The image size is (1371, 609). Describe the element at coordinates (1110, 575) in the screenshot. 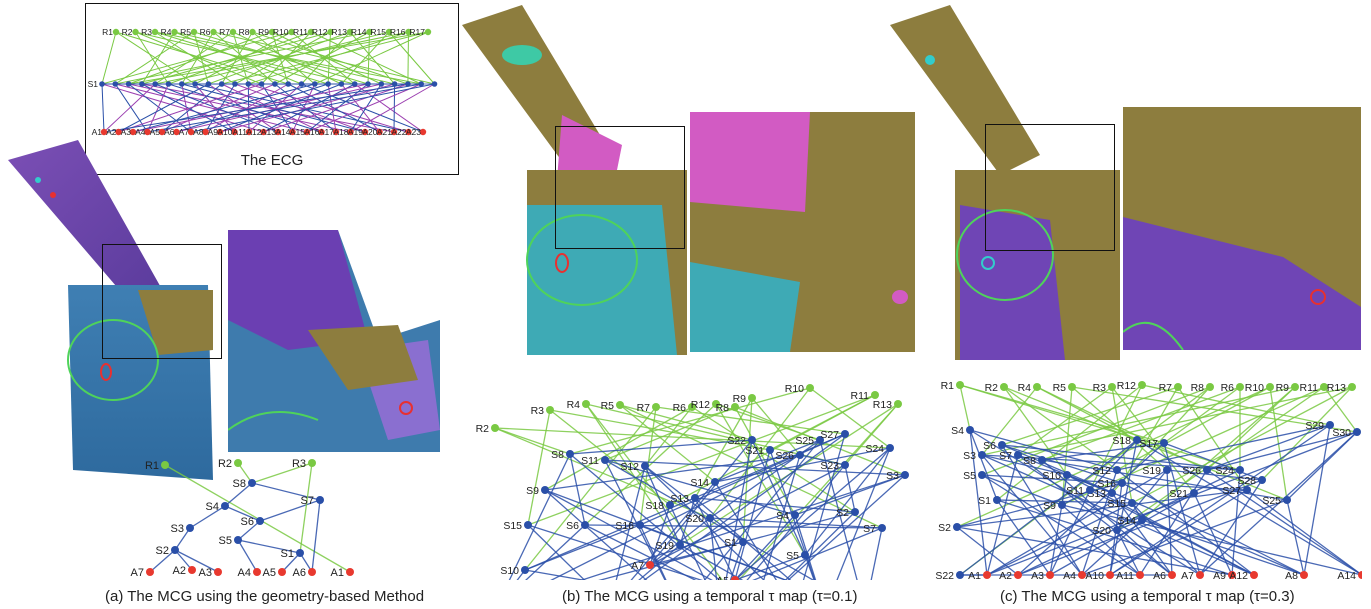

I see `node-a10` at that location.